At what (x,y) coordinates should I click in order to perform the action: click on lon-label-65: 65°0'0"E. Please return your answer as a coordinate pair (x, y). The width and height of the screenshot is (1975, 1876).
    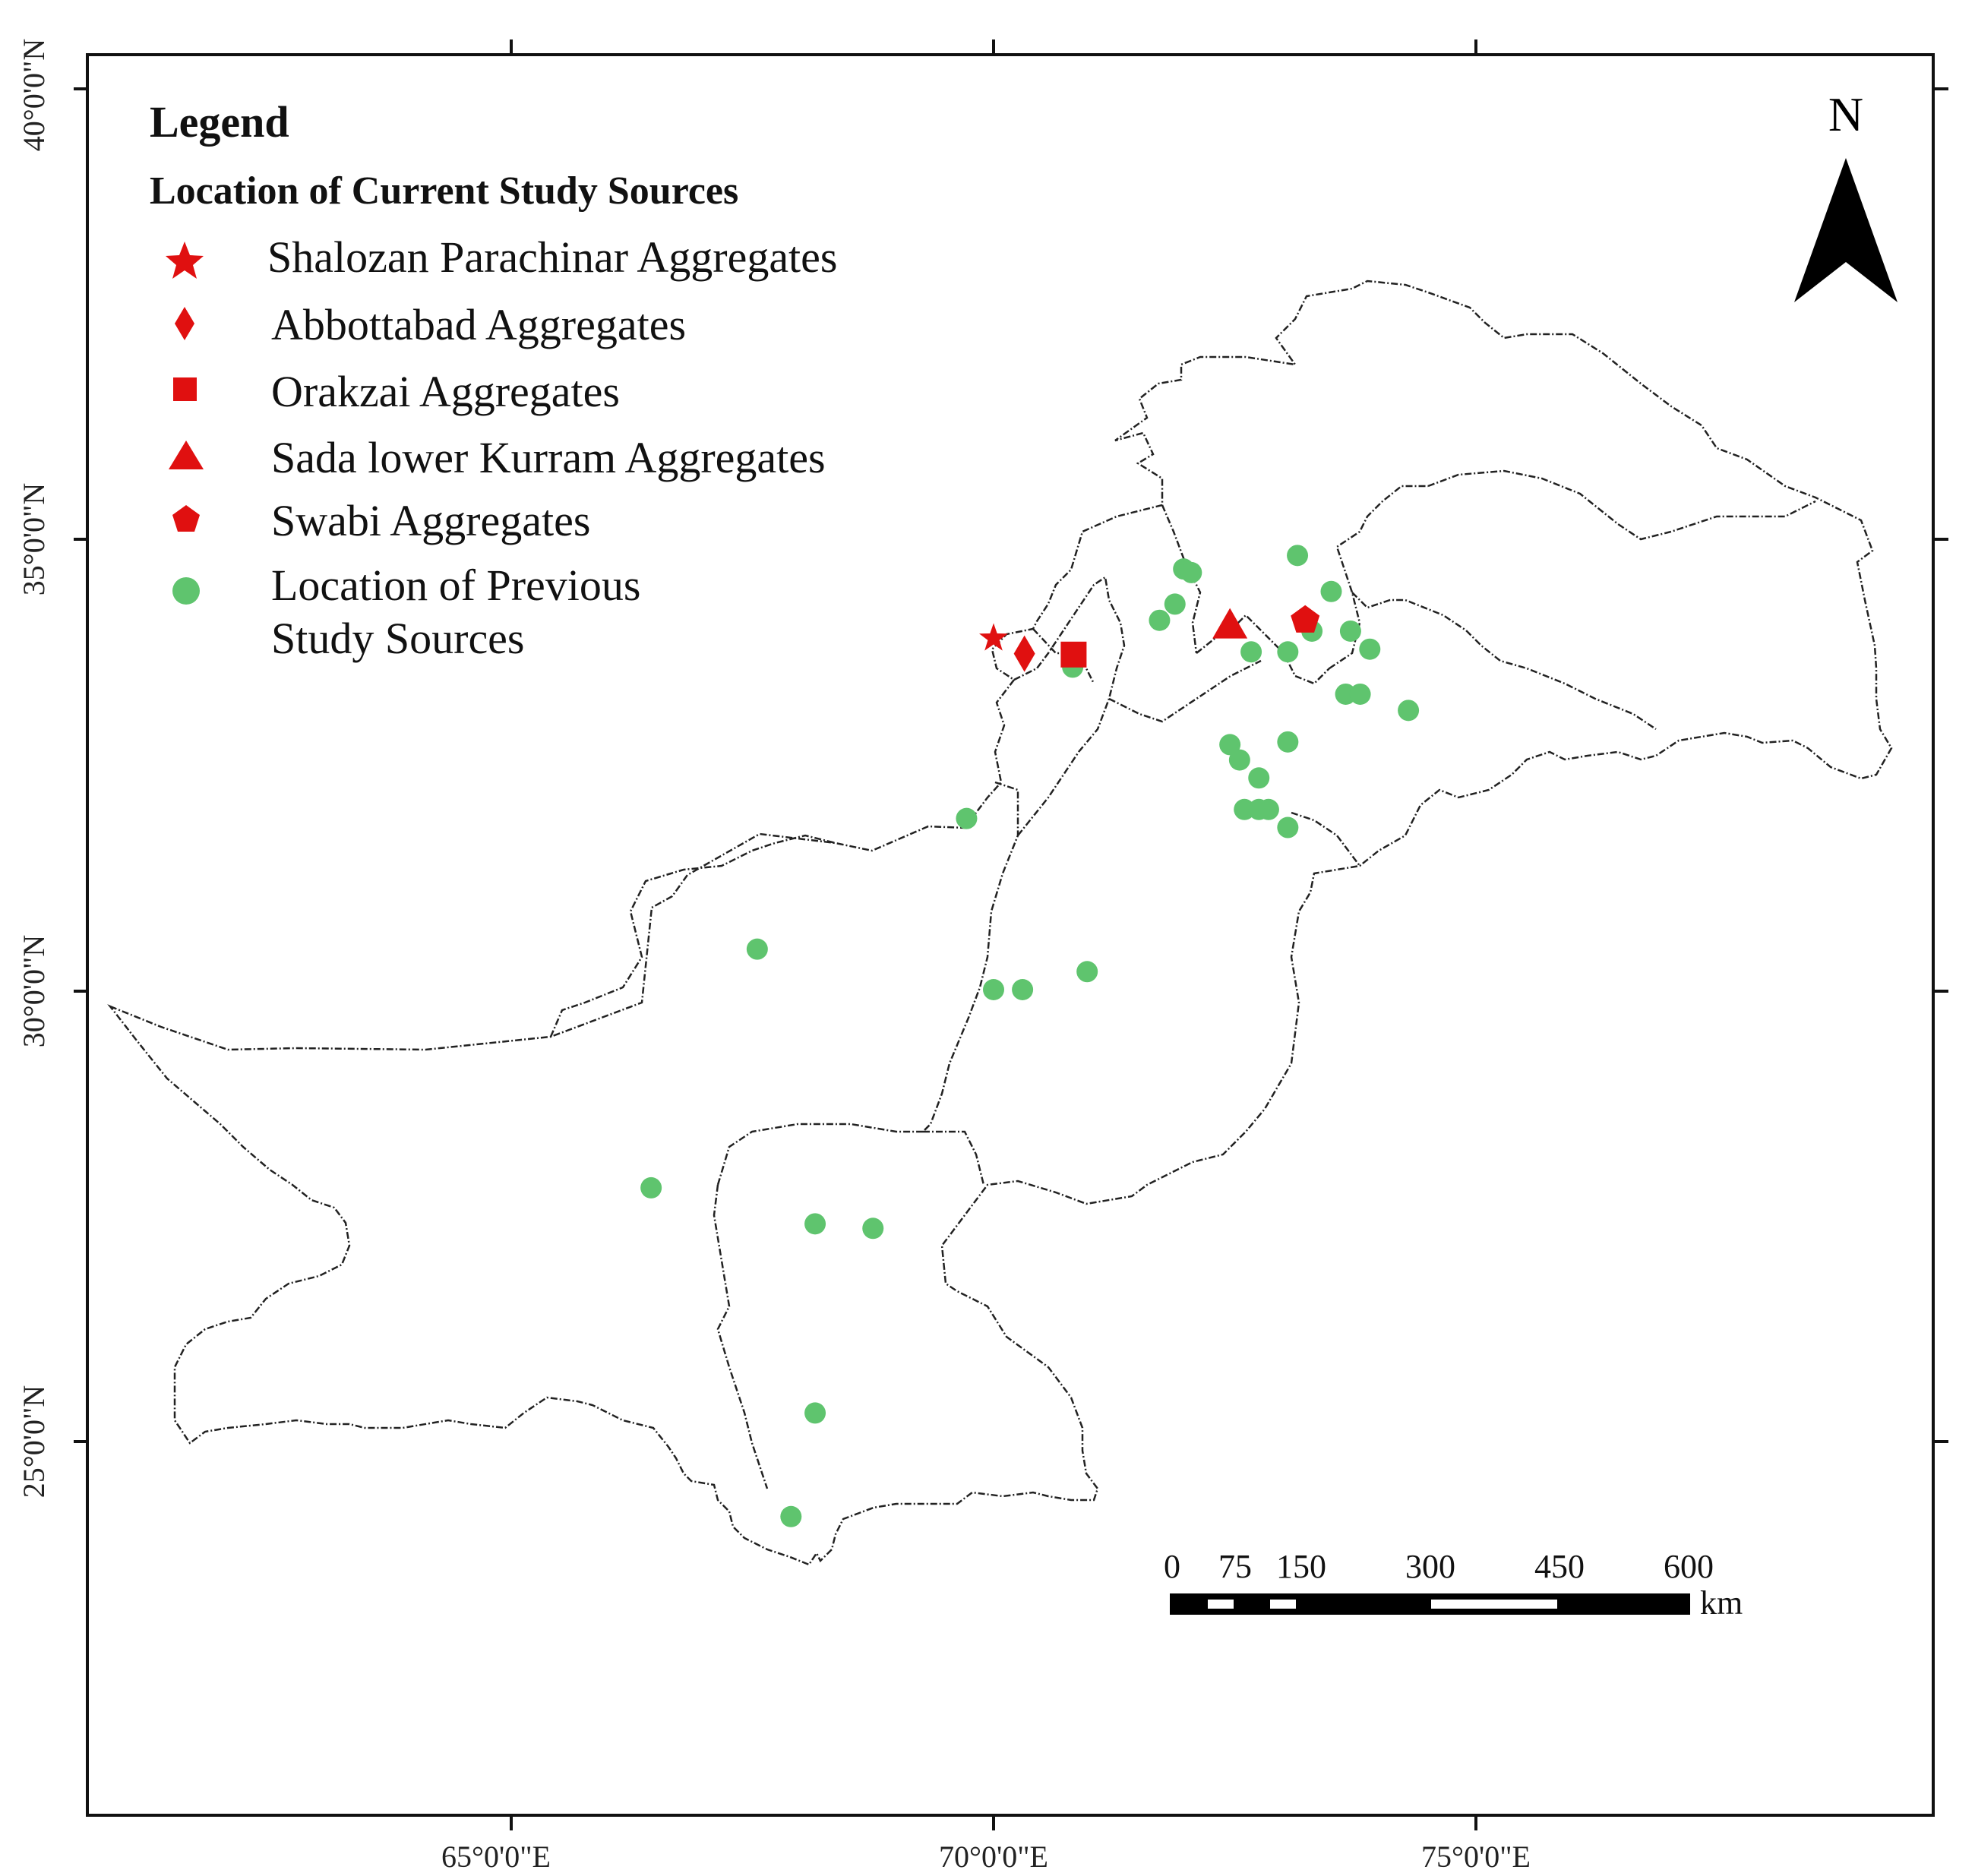
    Looking at the image, I should click on (496, 1857).